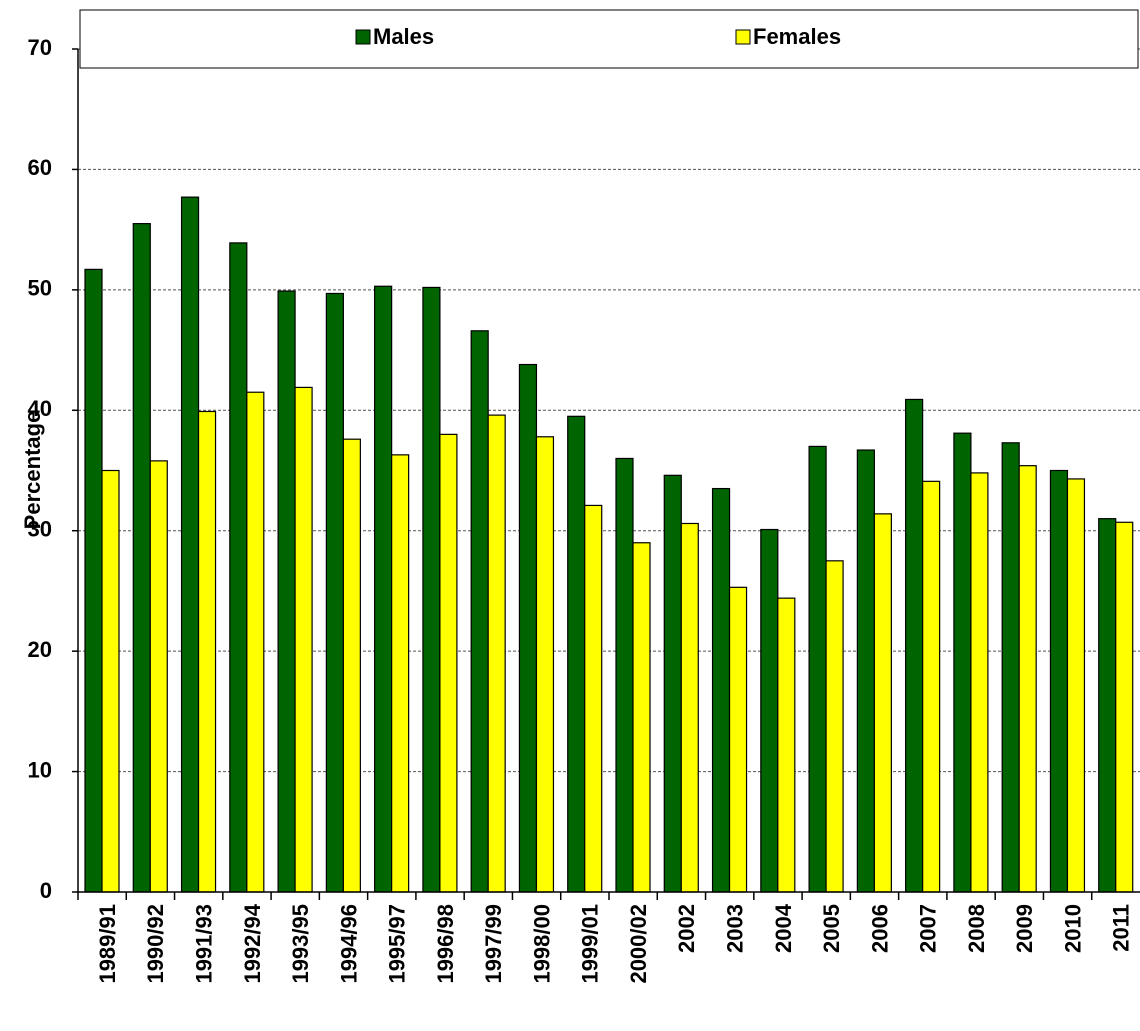 This screenshot has height=1031, width=1140. Describe the element at coordinates (348, 944) in the screenshot. I see `x-tick-label: 1994/96` at that location.